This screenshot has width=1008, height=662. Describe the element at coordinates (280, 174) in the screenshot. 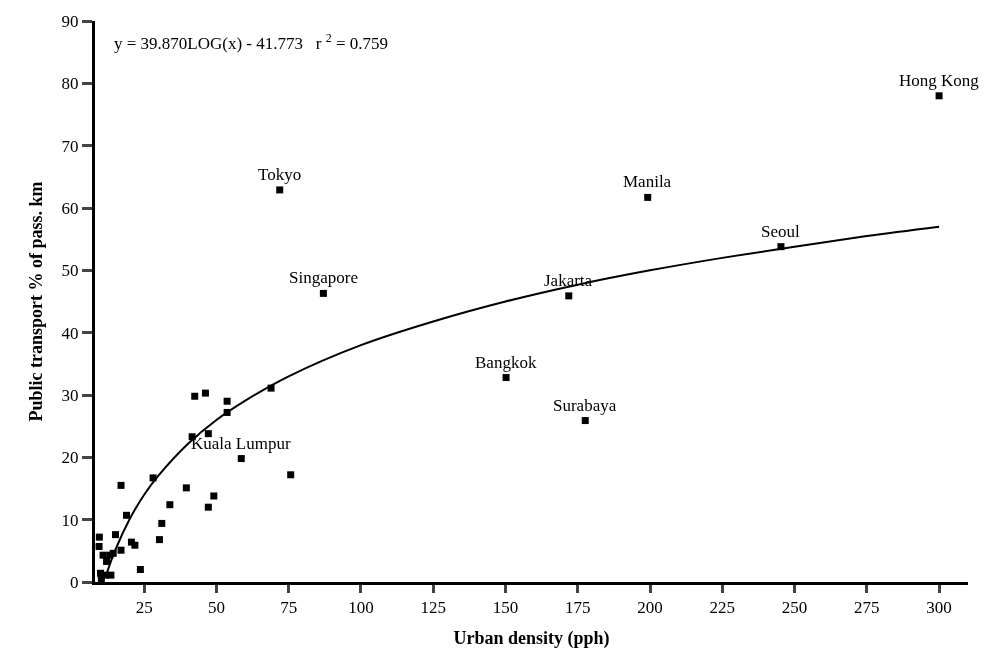

I see `annotation: Tokyo` at that location.